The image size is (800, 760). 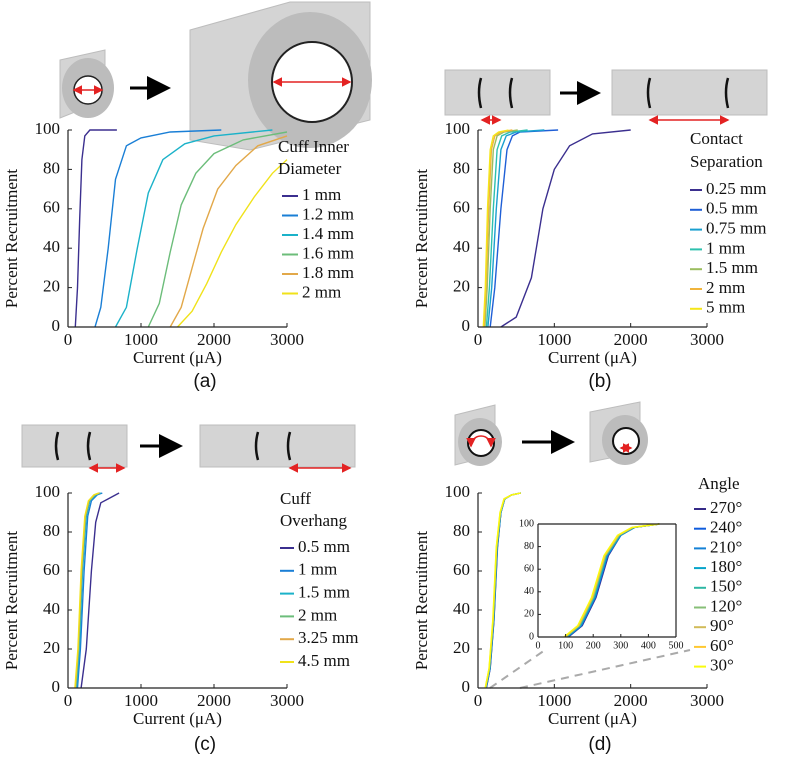 I want to click on x-tick-label: 500, so click(x=676, y=645).